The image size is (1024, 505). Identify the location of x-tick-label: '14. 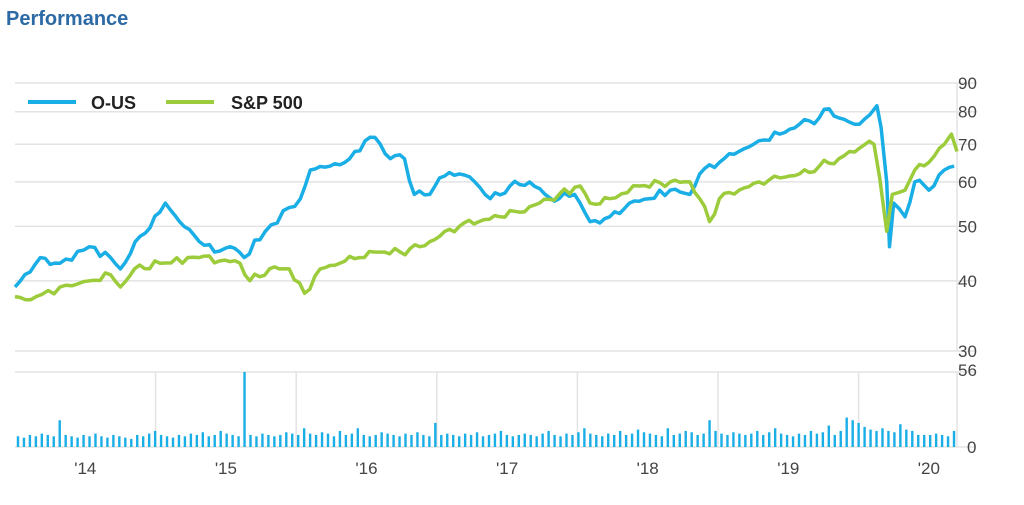
(85, 468).